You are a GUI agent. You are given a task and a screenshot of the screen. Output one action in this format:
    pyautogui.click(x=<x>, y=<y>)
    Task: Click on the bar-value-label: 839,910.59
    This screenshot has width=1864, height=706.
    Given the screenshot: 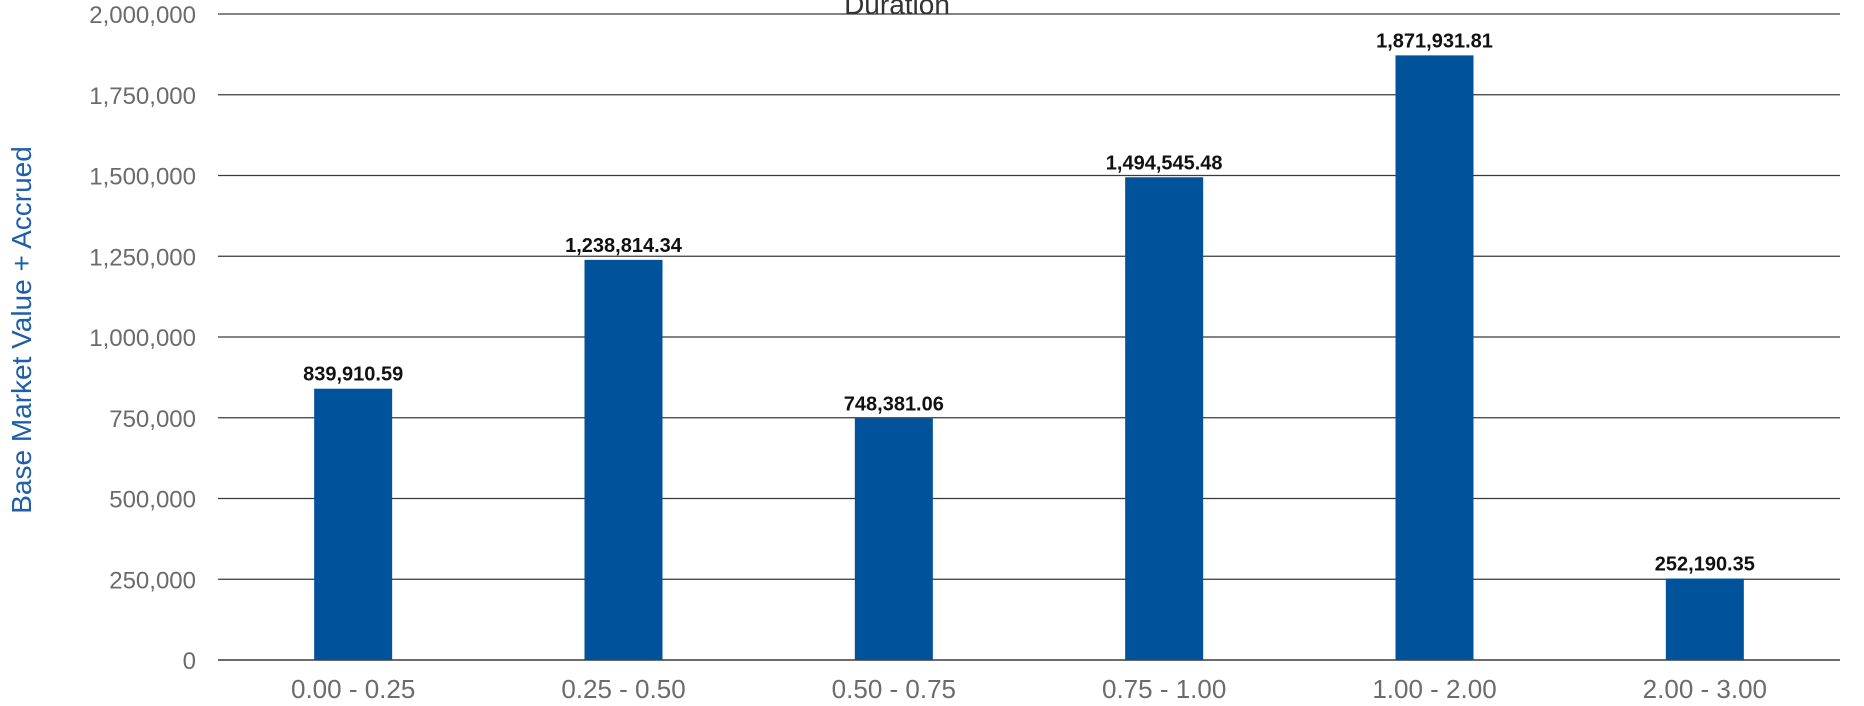 What is the action you would take?
    pyautogui.click(x=353, y=375)
    